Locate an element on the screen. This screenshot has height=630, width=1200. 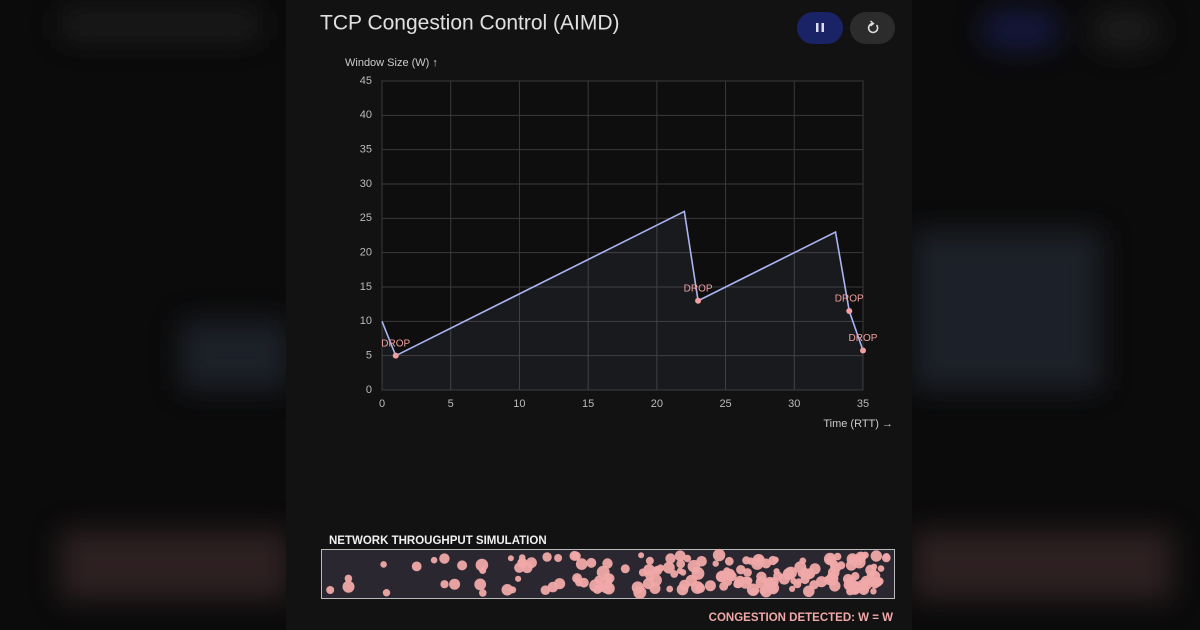
restart-button is located at coordinates (872, 28).